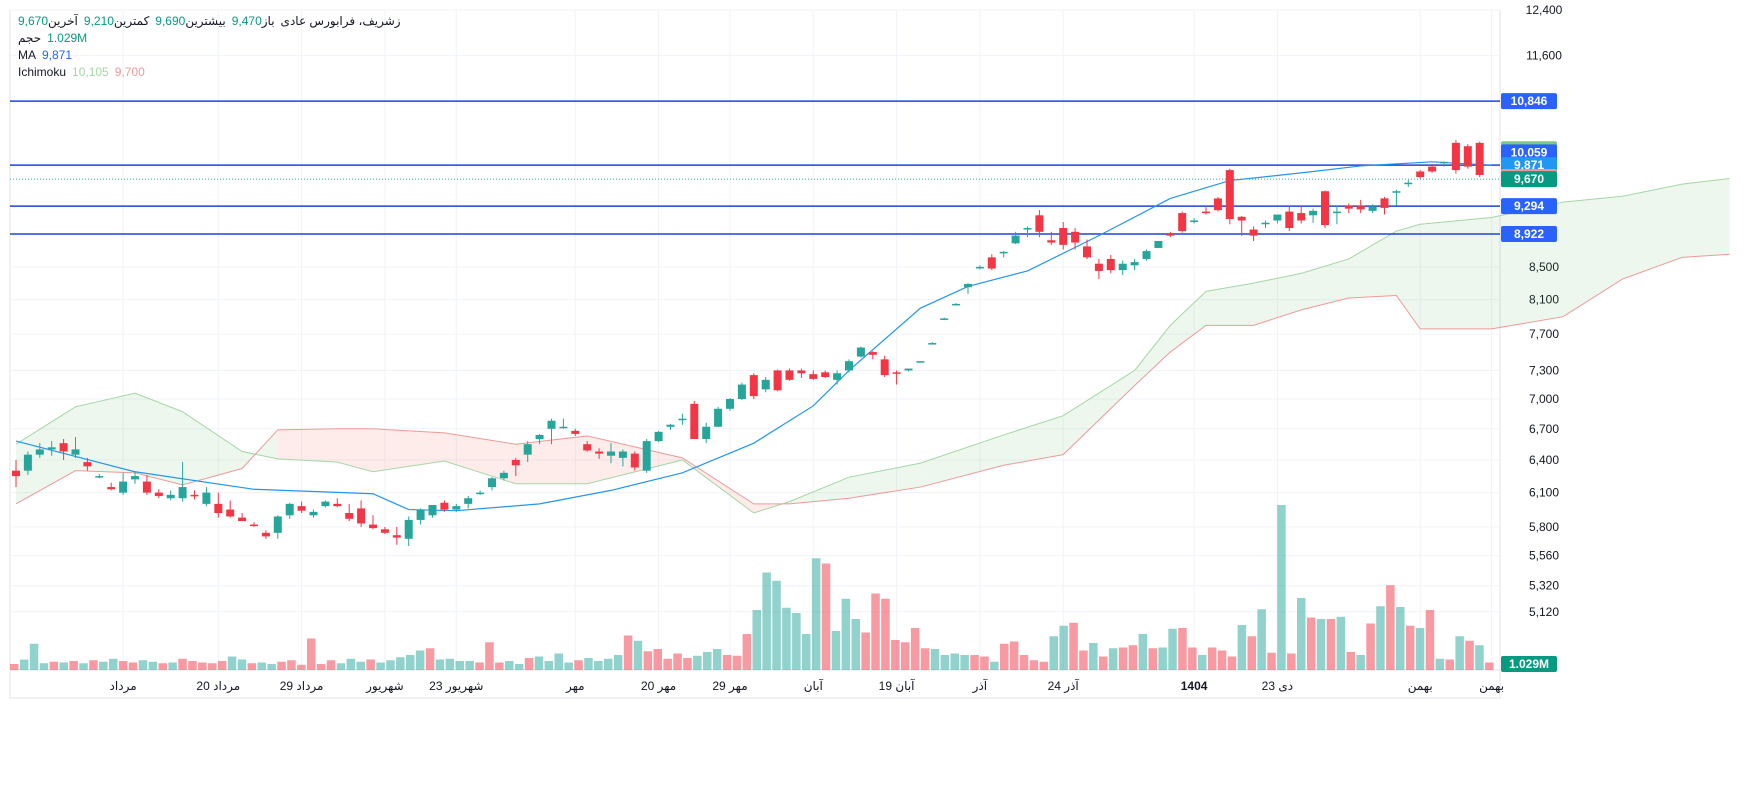  I want to click on x-tick-label: 23 دی, so click(1277, 686).